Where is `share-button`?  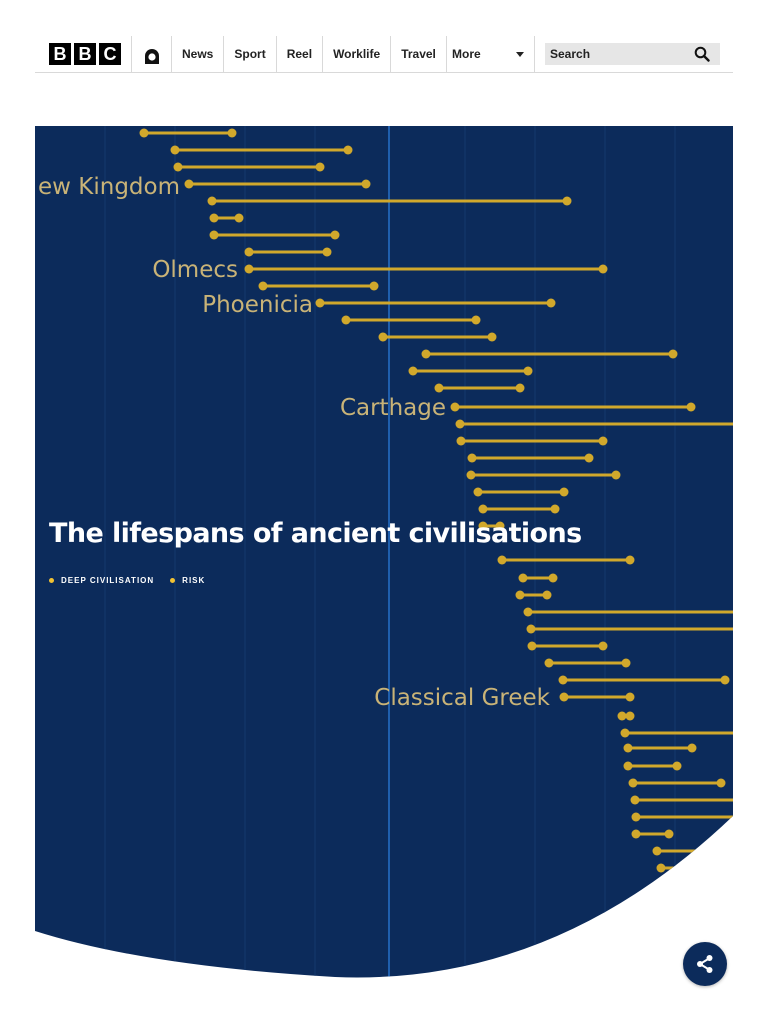
share-button is located at coordinates (705, 964).